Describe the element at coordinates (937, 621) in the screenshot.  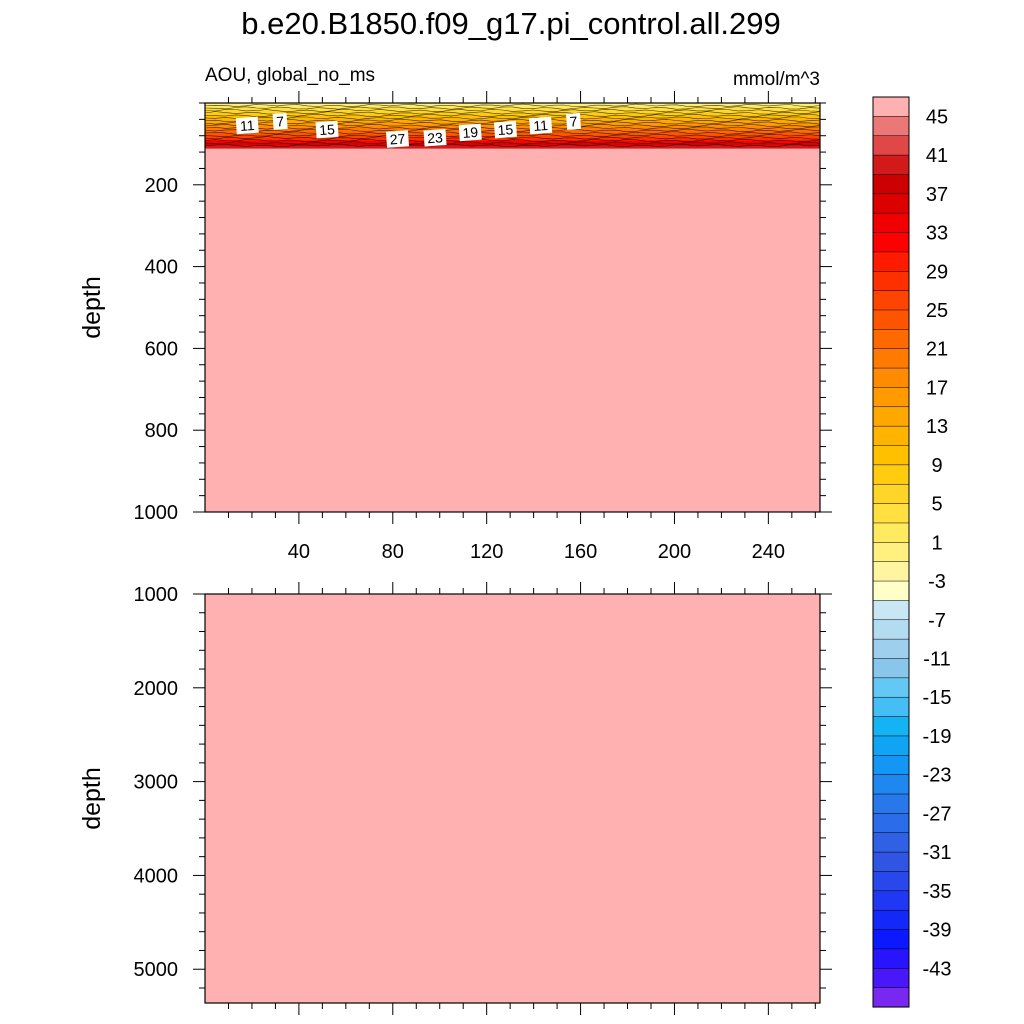
I see `colorbar-label: -7` at that location.